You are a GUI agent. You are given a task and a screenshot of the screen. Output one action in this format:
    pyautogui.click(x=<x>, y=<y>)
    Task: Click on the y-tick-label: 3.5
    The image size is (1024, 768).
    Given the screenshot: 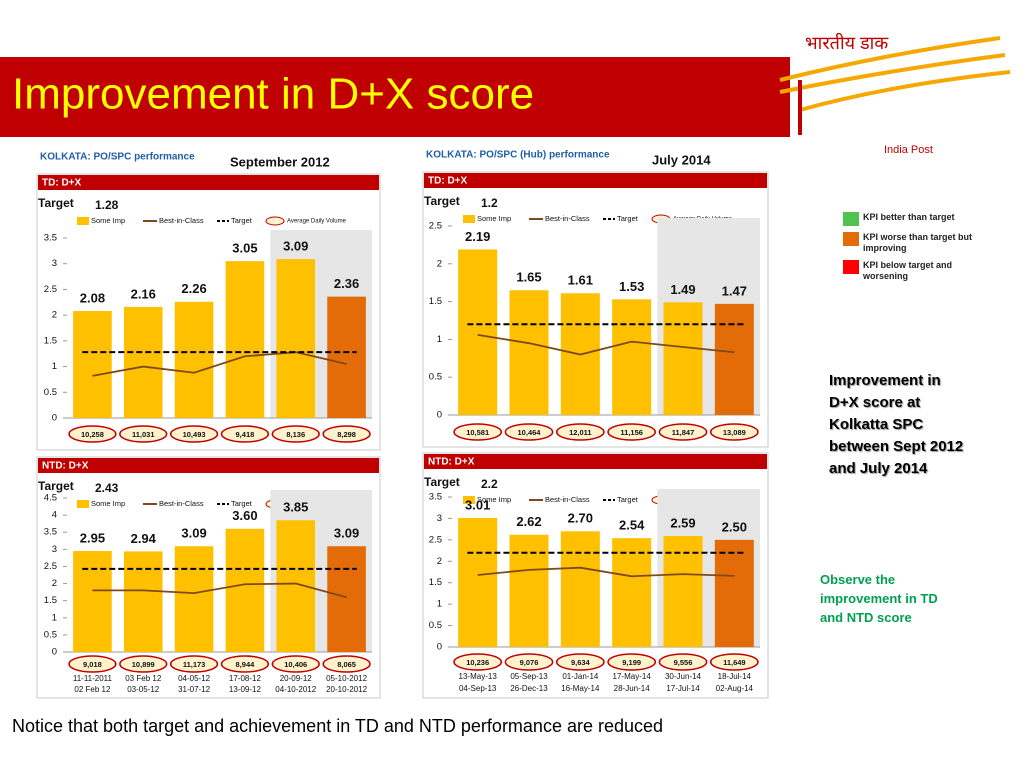 What is the action you would take?
    pyautogui.click(x=50, y=238)
    